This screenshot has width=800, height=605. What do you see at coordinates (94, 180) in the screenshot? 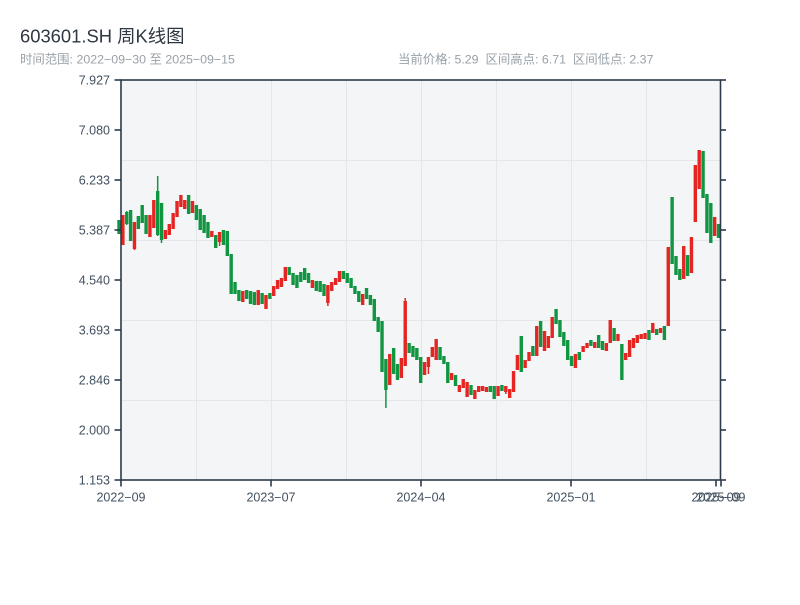
I see `svg-text: 6.233` at bounding box center [94, 180].